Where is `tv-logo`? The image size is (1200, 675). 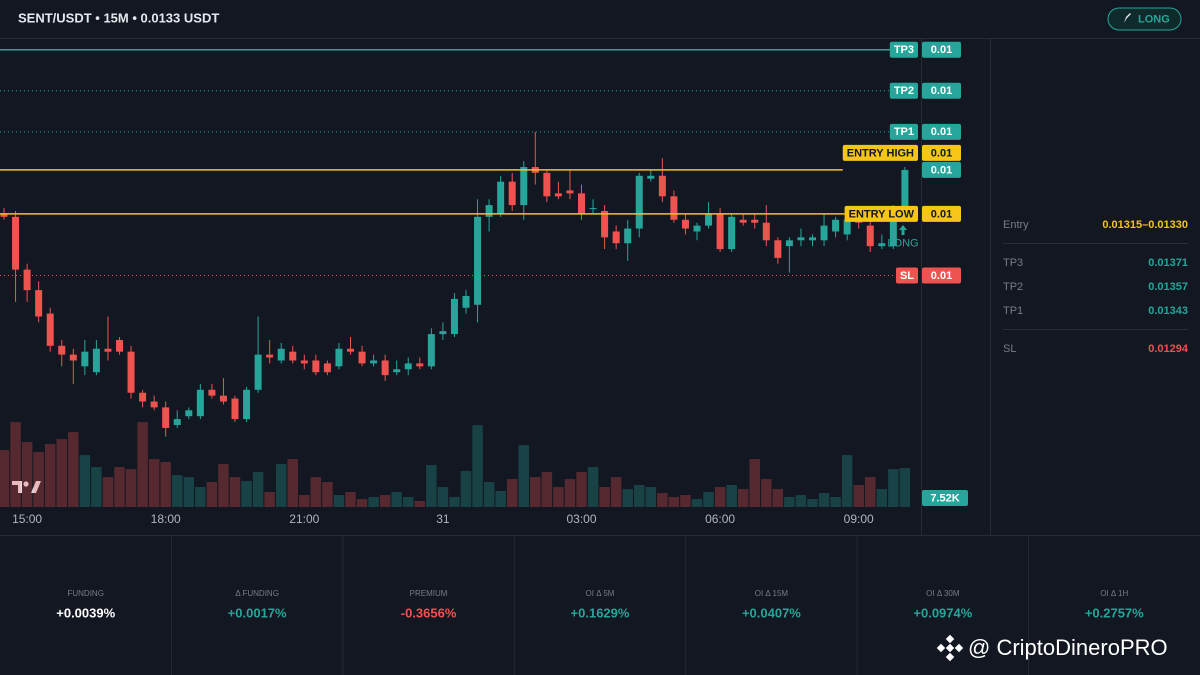
tv-logo is located at coordinates (26, 487).